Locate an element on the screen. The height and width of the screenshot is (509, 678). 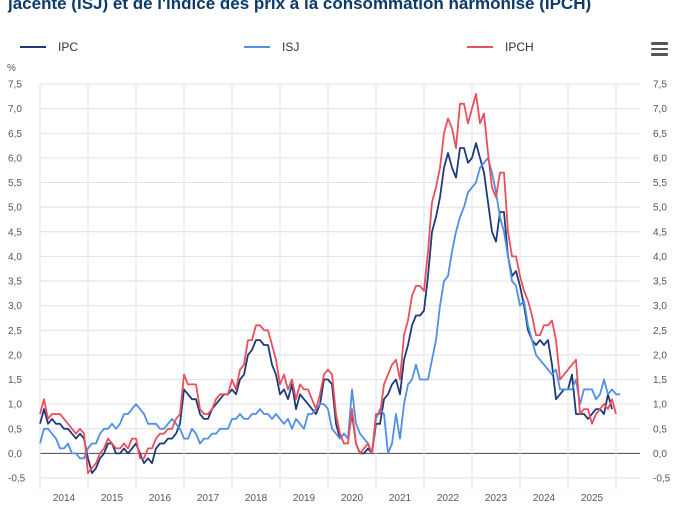
legend-item-ipch: IPCH is located at coordinates (500, 47).